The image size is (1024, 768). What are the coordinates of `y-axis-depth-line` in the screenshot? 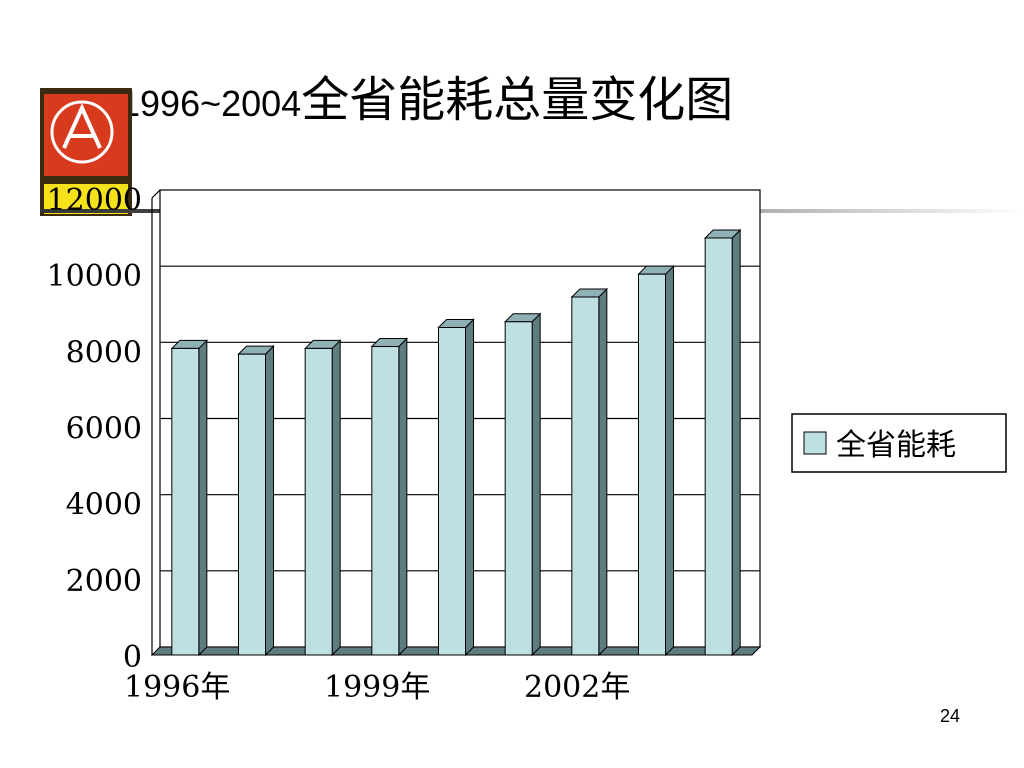 It's located at (156, 194).